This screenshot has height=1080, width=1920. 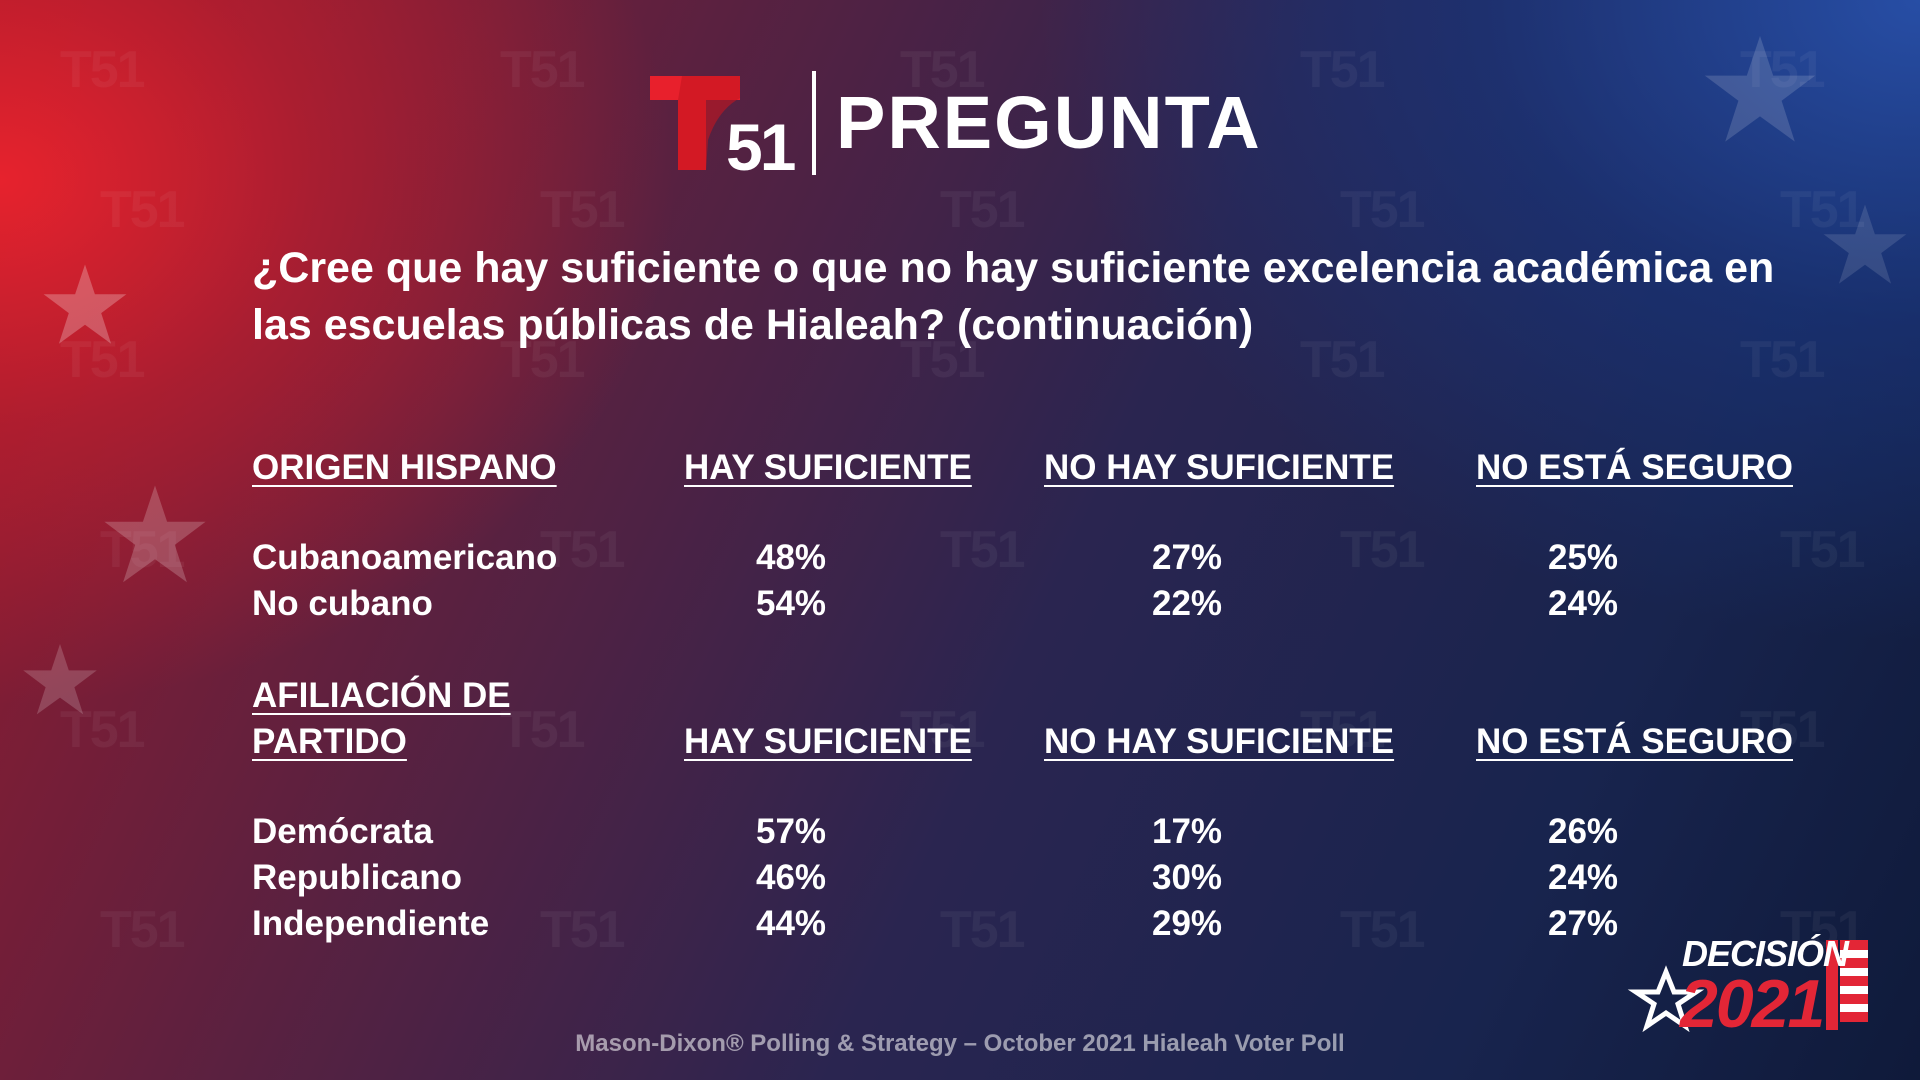 I want to click on row-label-no-cubano: No cubano, so click(x=342, y=603).